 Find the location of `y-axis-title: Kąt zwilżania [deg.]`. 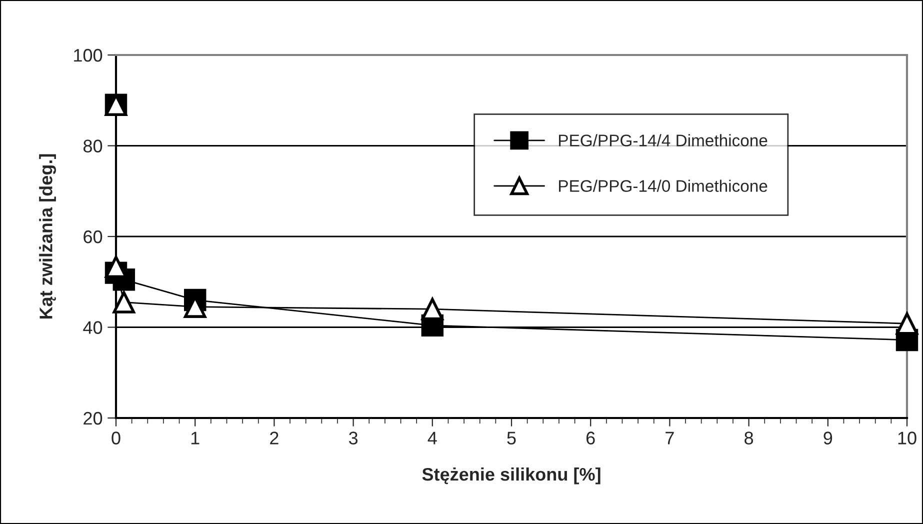

y-axis-title: Kąt zwilżania [deg.] is located at coordinates (47, 236).